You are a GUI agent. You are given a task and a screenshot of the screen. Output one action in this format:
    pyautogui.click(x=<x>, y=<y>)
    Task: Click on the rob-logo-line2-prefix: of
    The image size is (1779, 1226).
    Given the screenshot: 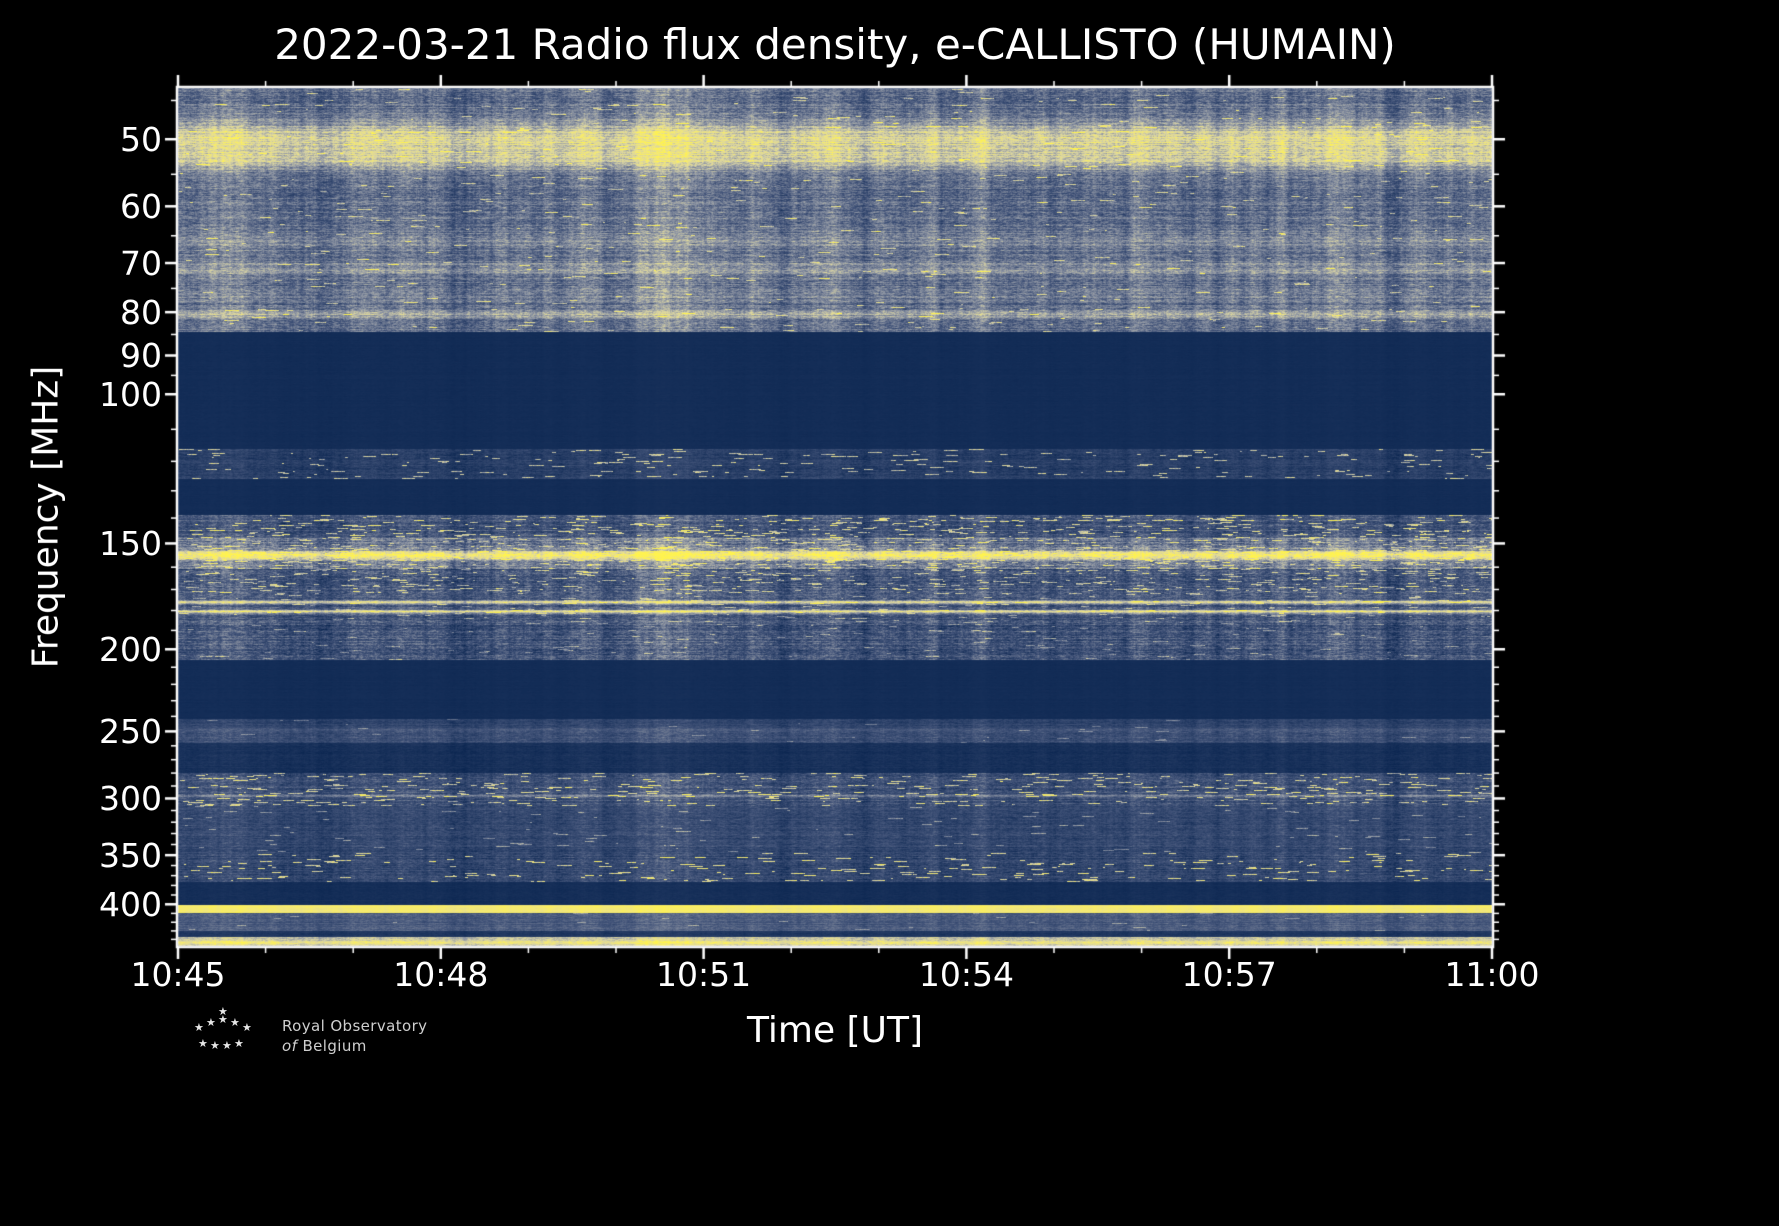 What is the action you would take?
    pyautogui.click(x=290, y=1046)
    